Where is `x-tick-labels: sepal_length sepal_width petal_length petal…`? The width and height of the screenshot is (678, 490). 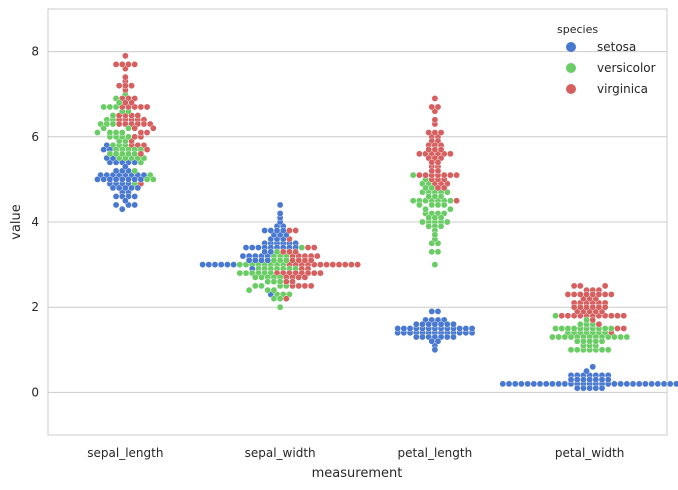
x-tick-labels: sepal_length sepal_width petal_length petal… is located at coordinates (355, 453).